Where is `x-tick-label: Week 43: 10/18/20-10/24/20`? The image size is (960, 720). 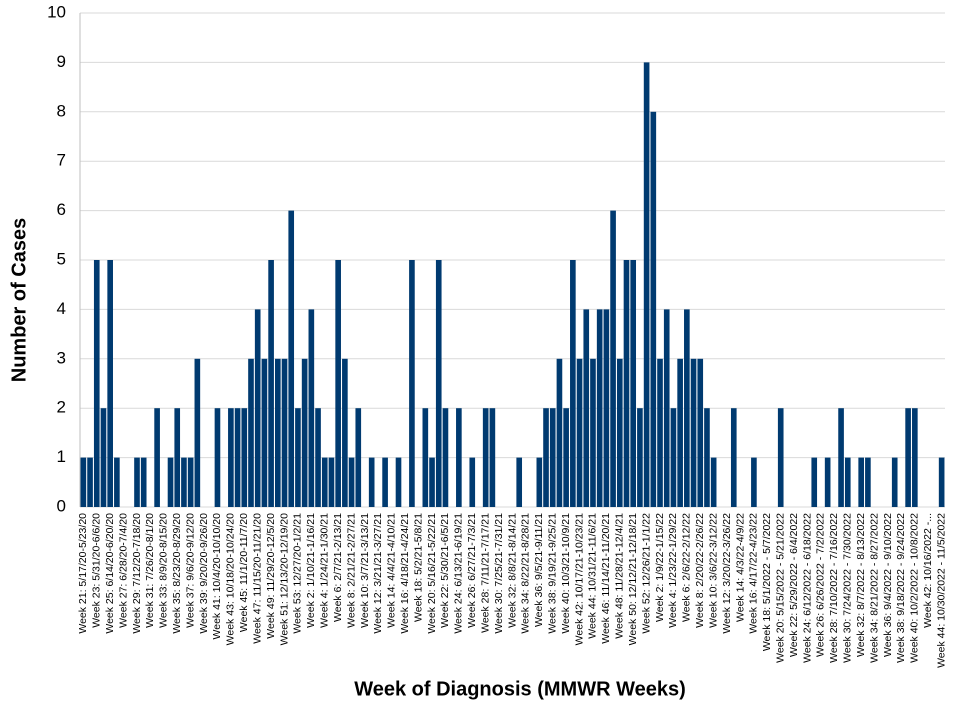 x-tick-label: Week 43: 10/18/20-10/24/20 is located at coordinates (231, 579).